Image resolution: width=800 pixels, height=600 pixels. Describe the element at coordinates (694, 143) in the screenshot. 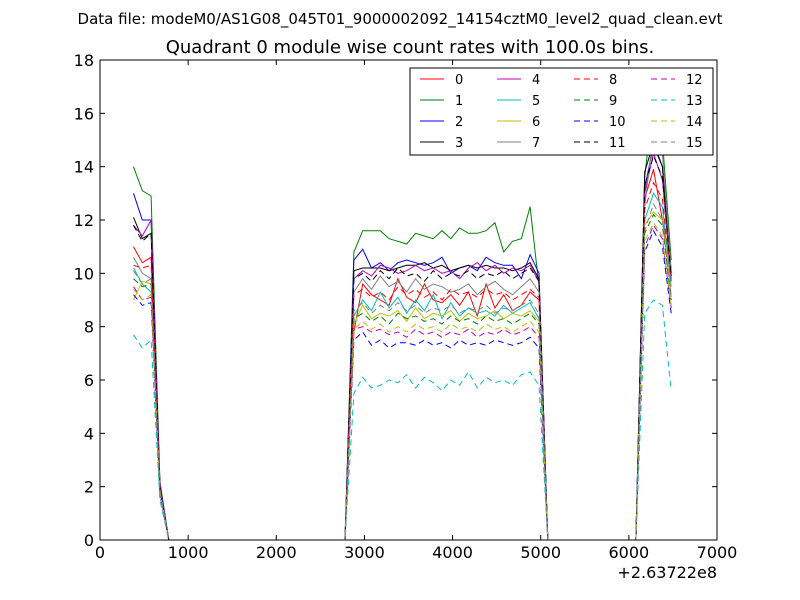

I see `legend-label-15: 15` at that location.